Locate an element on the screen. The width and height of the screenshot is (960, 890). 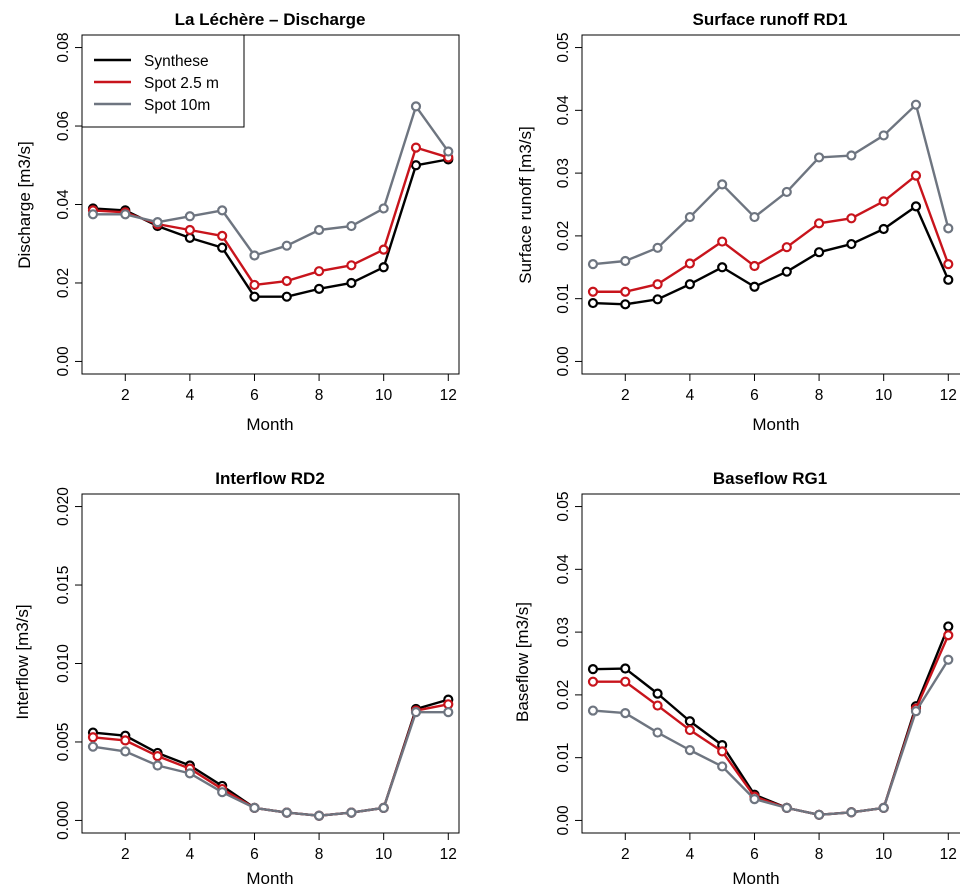
y-axis-label: Surface runoff [m3/s] is located at coordinates (525, 204).